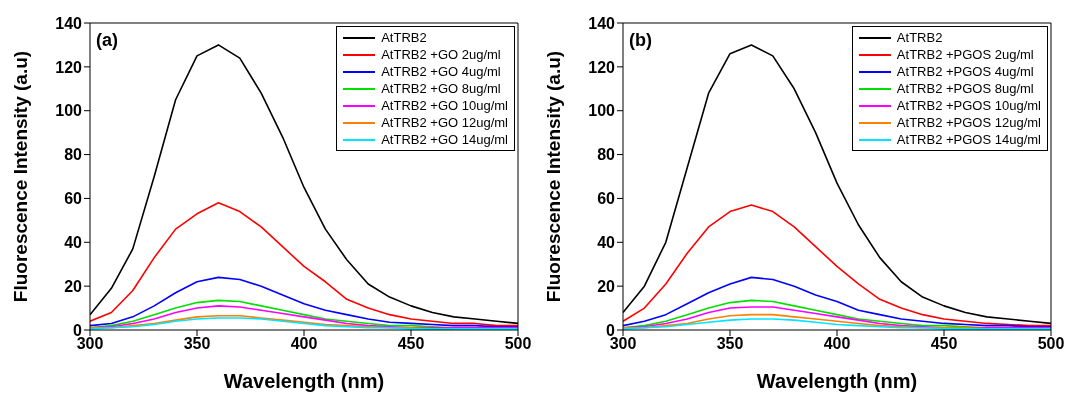  I want to click on annotation: (b), so click(640, 40).